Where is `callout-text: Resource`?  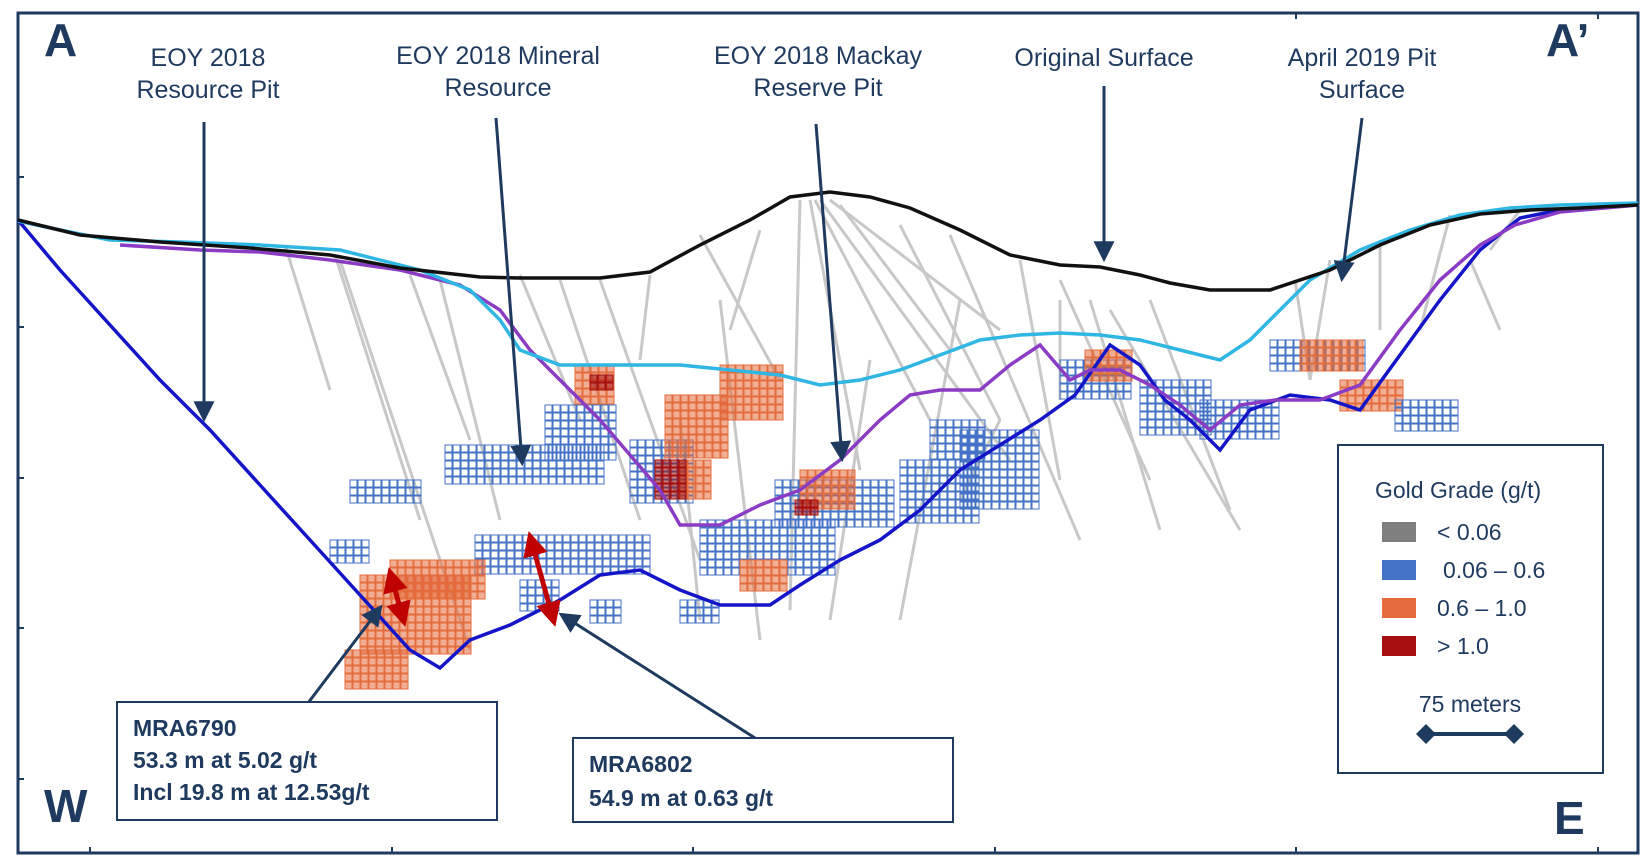
callout-text: Resource is located at coordinates (498, 88).